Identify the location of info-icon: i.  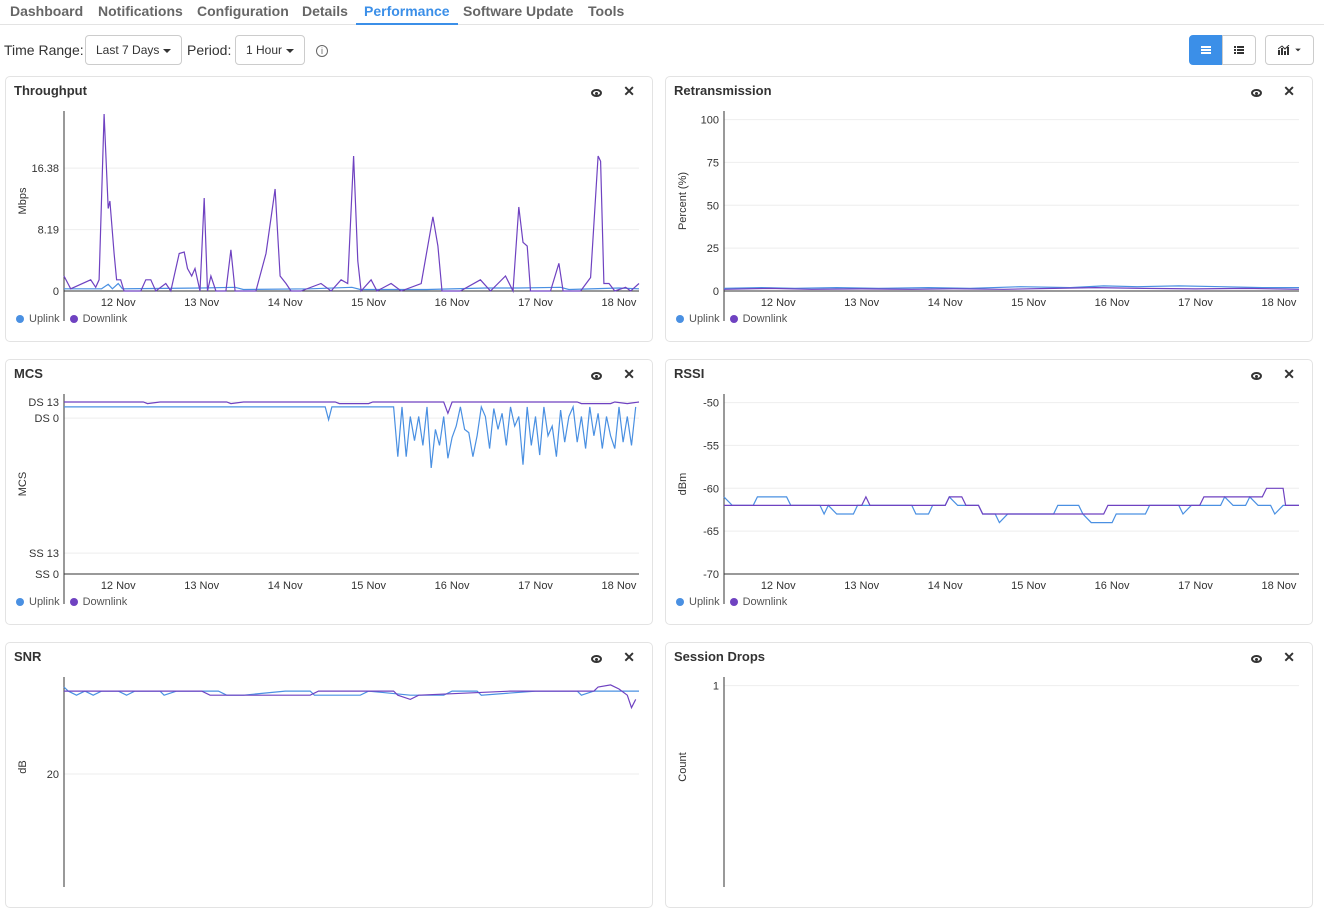
(322, 51).